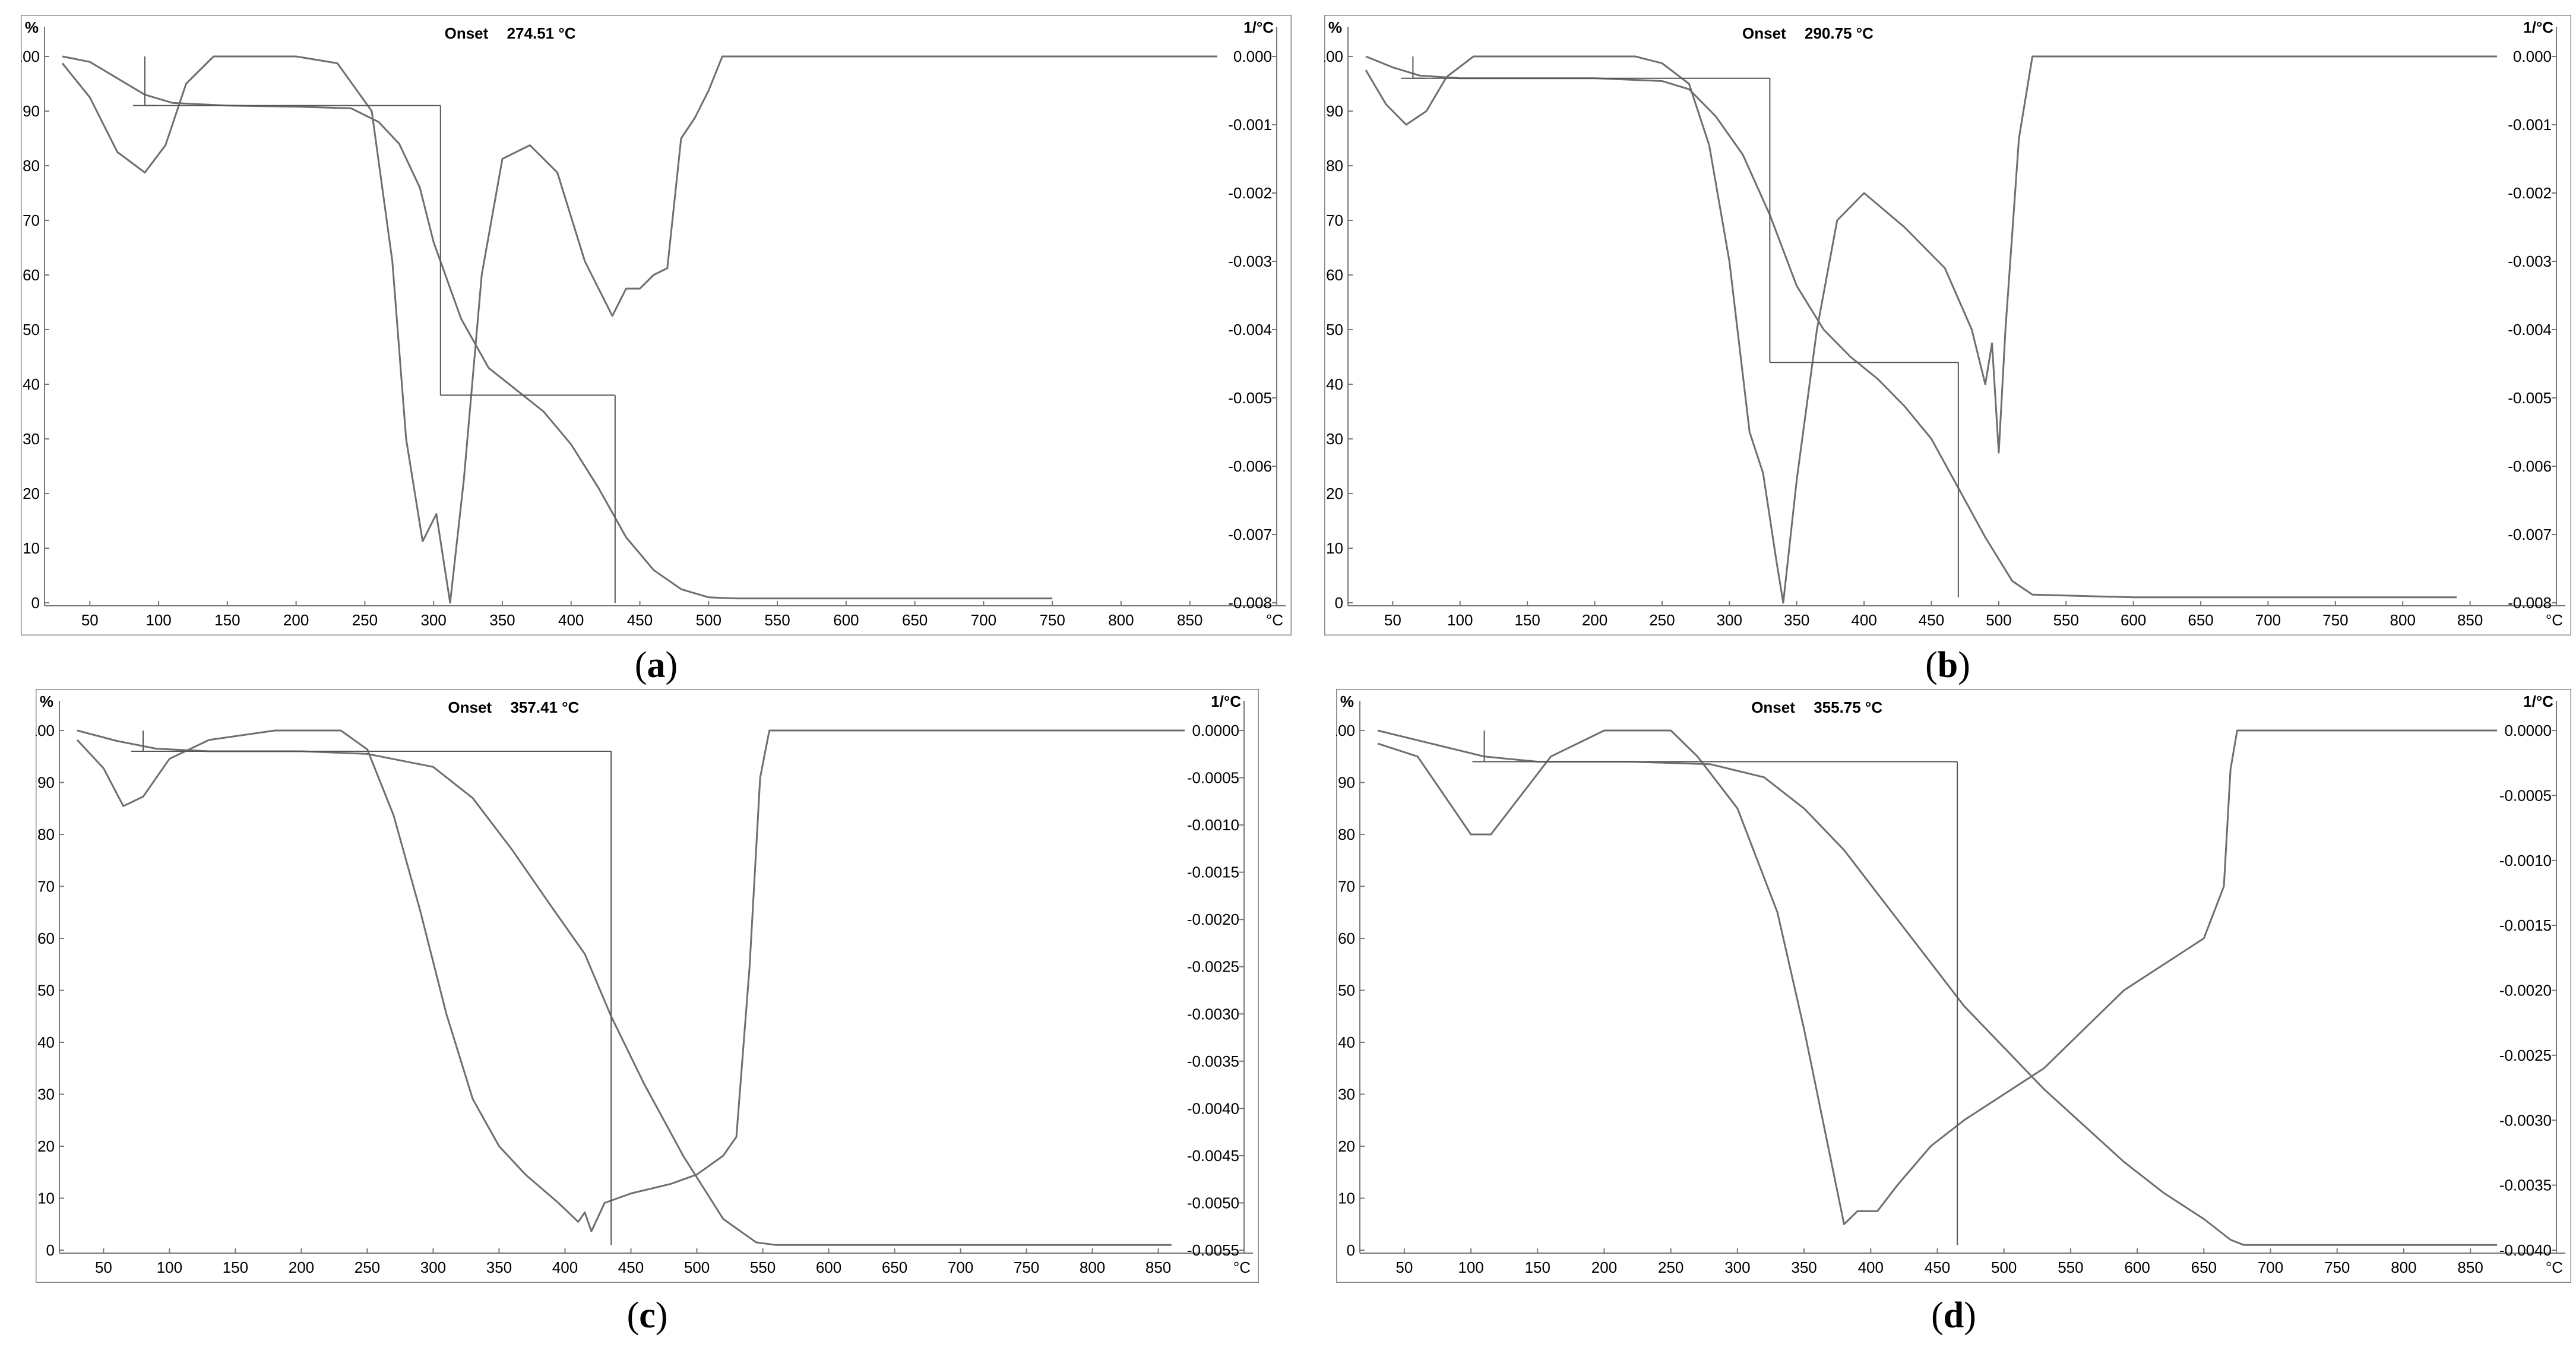 The width and height of the screenshot is (2576, 1363). I want to click on right-tick-label: -0.008, so click(2530, 603).